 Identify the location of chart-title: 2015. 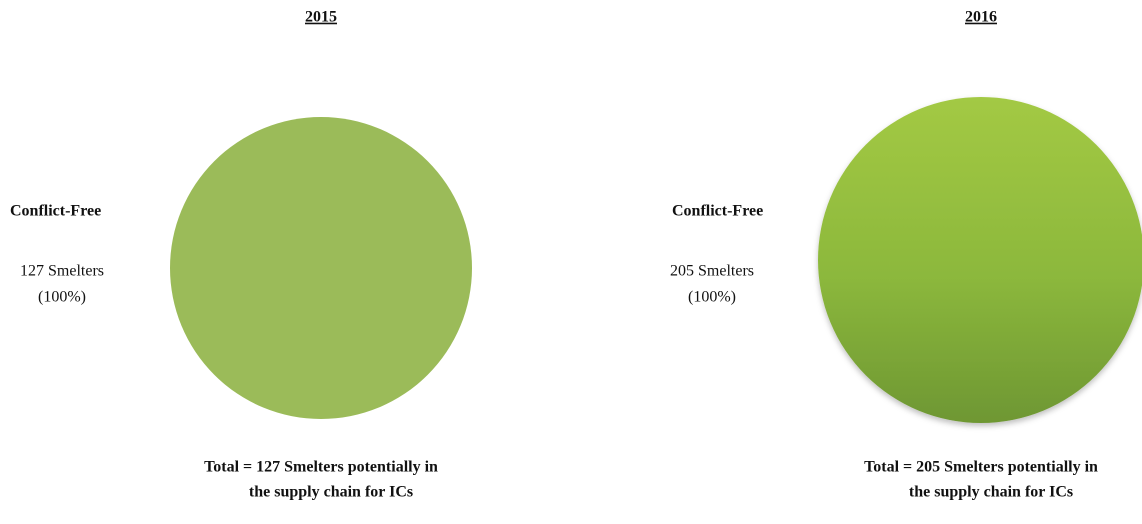
(321, 17).